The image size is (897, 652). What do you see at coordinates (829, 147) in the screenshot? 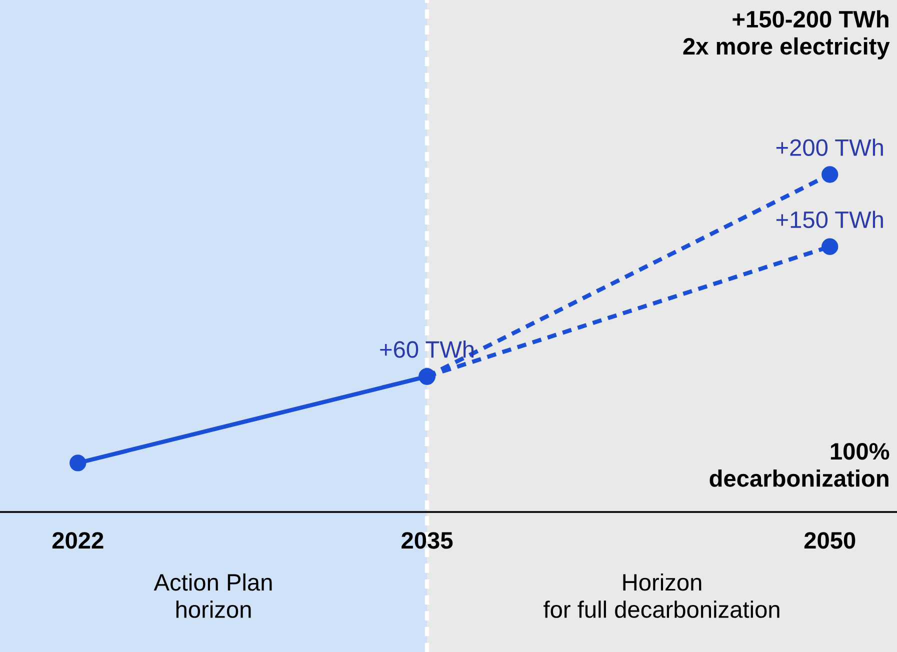
I see `data-label: +200 TWh` at bounding box center [829, 147].